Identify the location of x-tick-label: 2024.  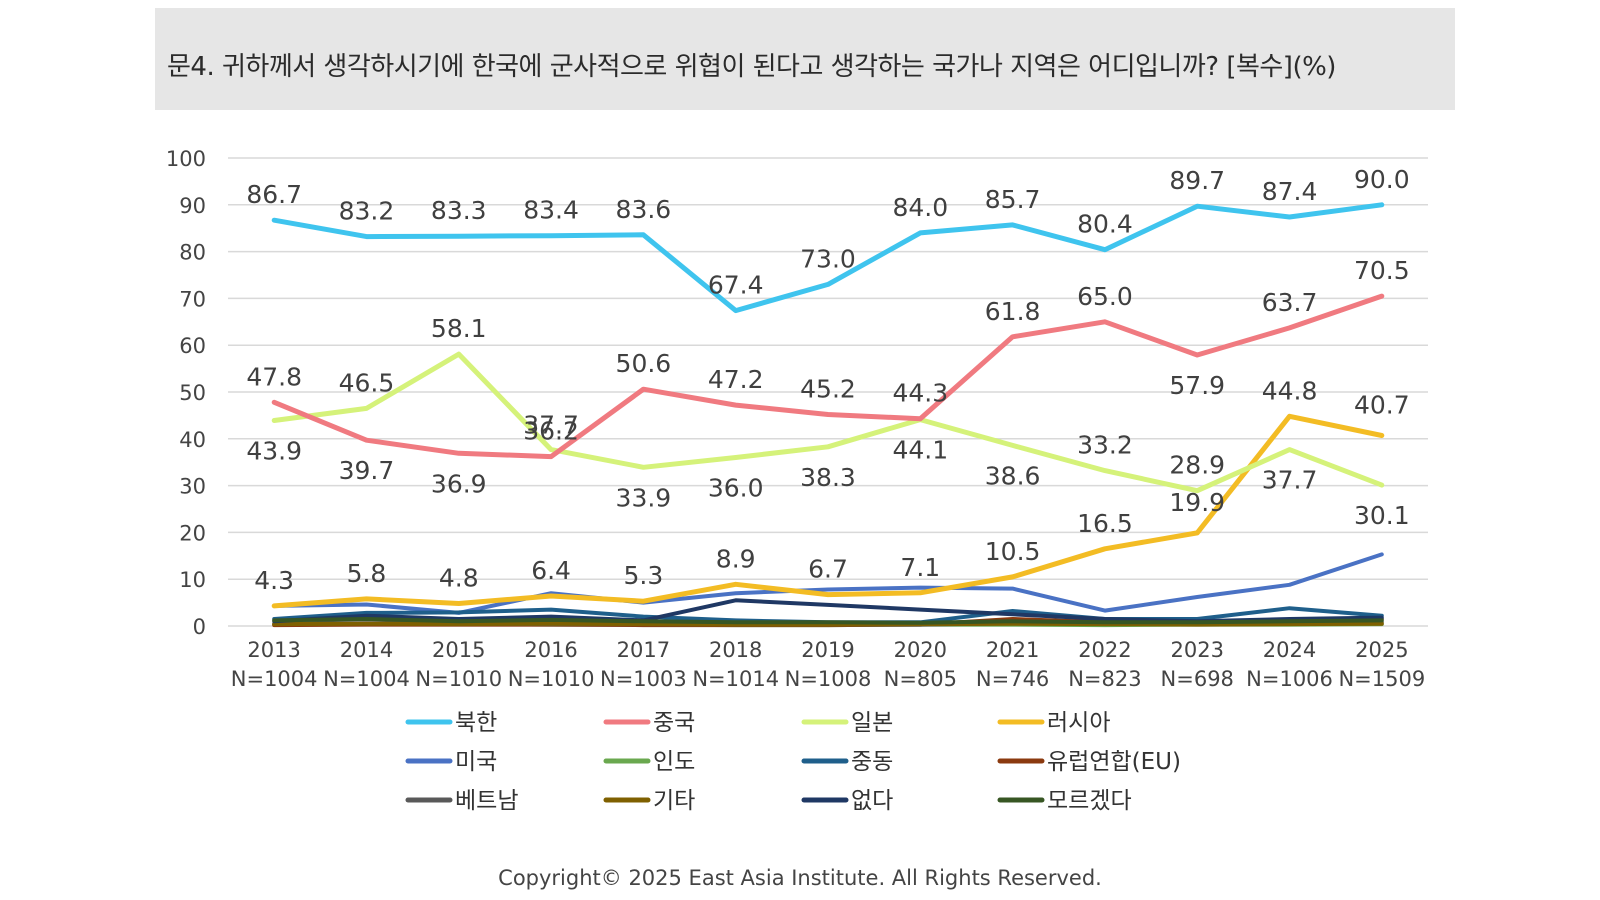
(1289, 650).